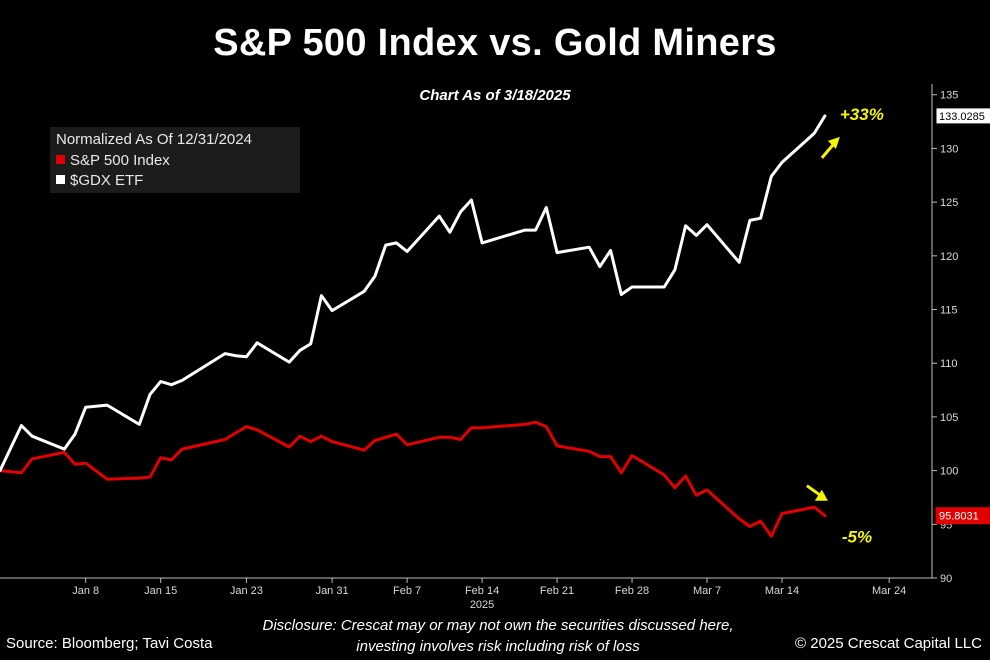 This screenshot has width=990, height=660. I want to click on y-tick-label: 130, so click(949, 149).